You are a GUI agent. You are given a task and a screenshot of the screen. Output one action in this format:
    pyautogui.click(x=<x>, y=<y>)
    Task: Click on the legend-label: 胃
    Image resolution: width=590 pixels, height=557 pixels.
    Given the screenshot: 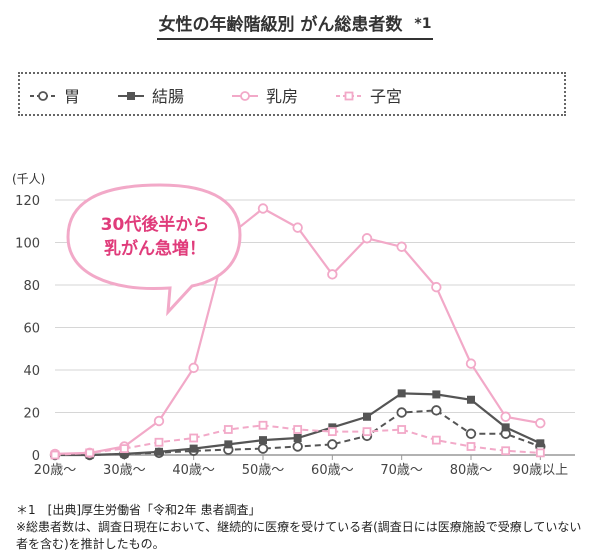 What is the action you would take?
    pyautogui.click(x=72, y=96)
    